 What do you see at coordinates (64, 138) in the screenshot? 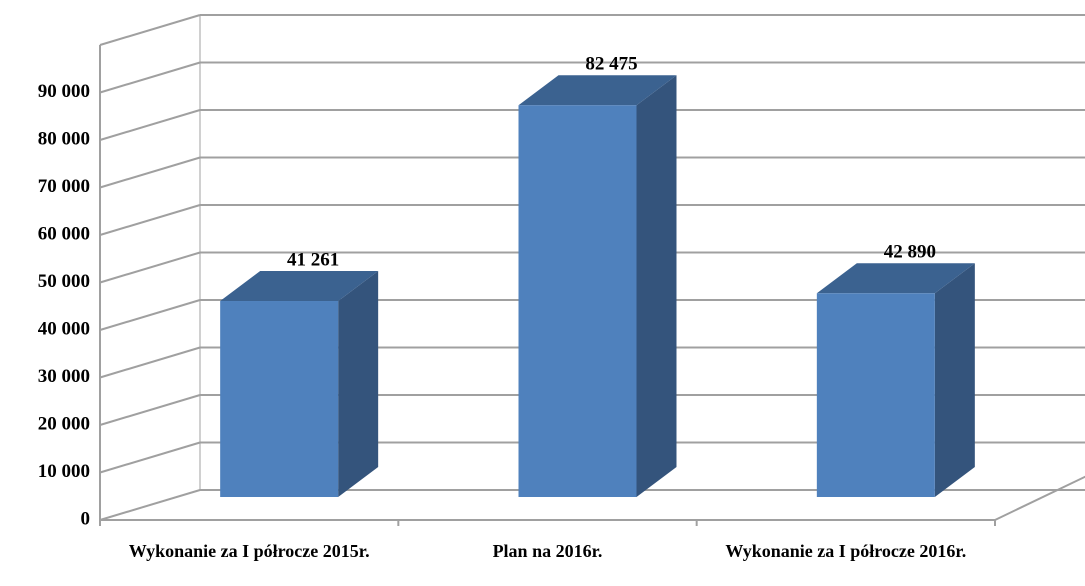
I see `y-tick-label: 80 000` at bounding box center [64, 138].